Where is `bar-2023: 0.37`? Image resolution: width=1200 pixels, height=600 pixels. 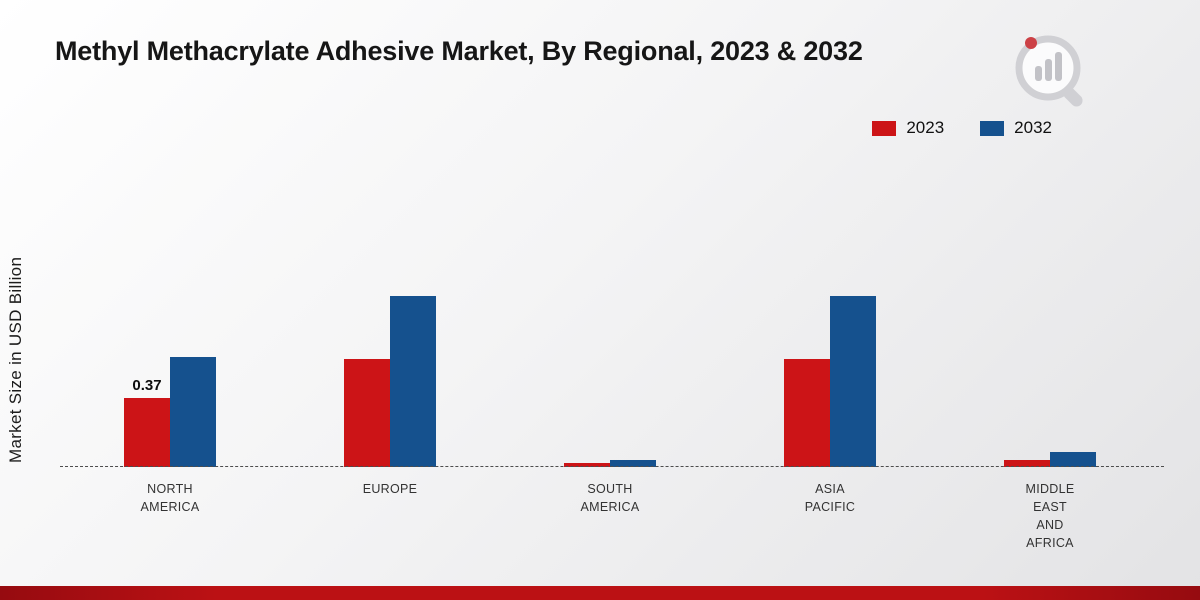
bar-2023: 0.37 is located at coordinates (147, 422).